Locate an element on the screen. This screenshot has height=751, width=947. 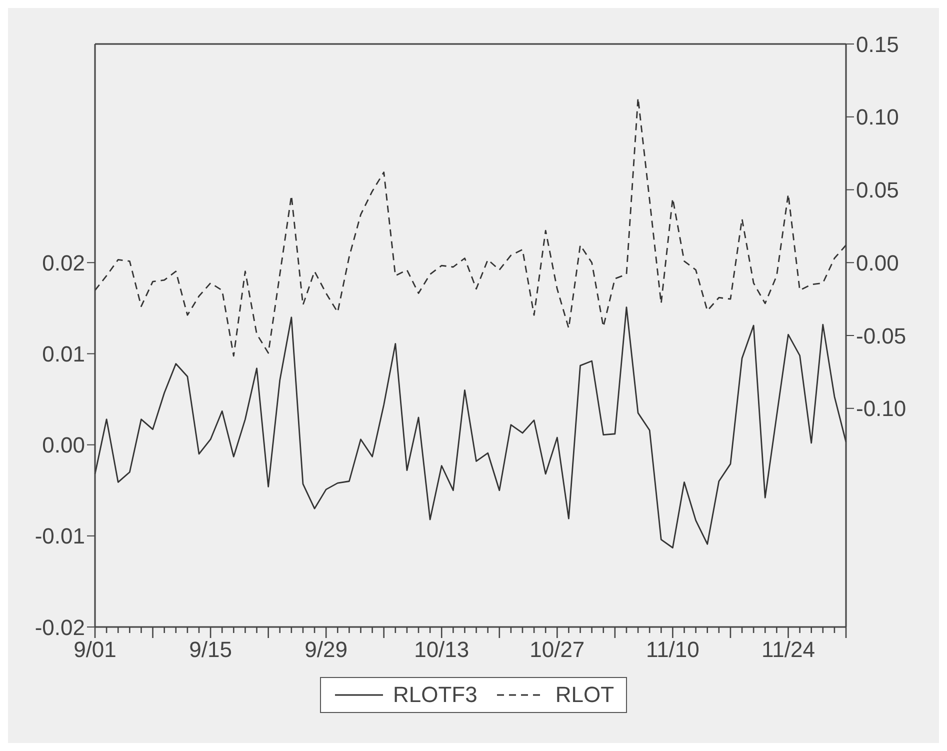
x-tick-label: 11/10 is located at coordinates (673, 649).